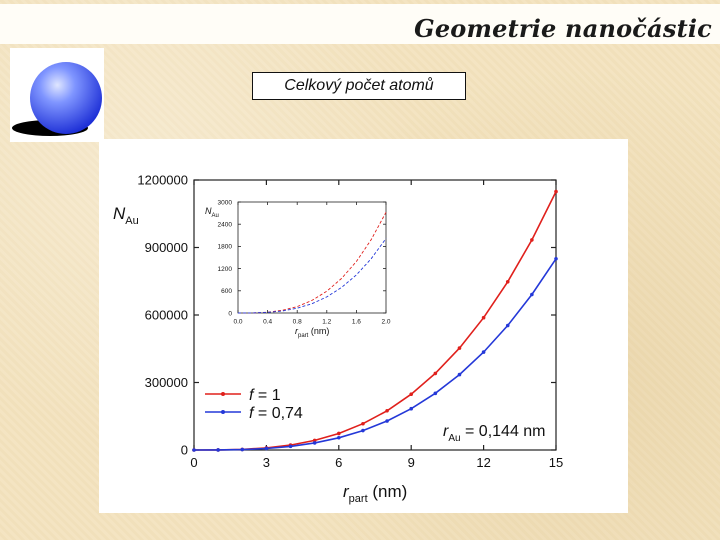  I want to click on inset-x-tick-label: 1.6, so click(356, 322).